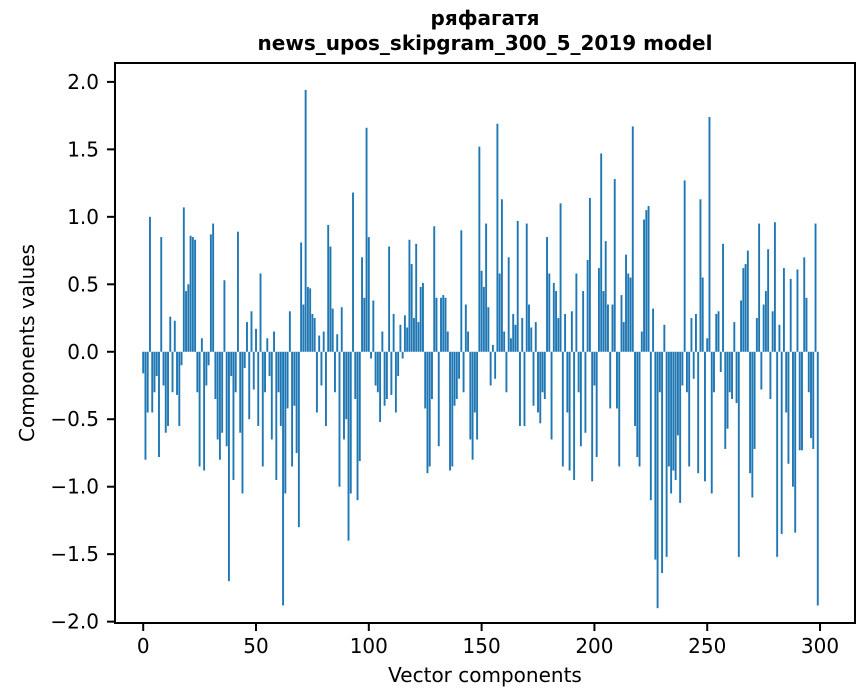 This screenshot has height=696, width=867. Describe the element at coordinates (707, 646) in the screenshot. I see `x-tick-label: 250` at that location.